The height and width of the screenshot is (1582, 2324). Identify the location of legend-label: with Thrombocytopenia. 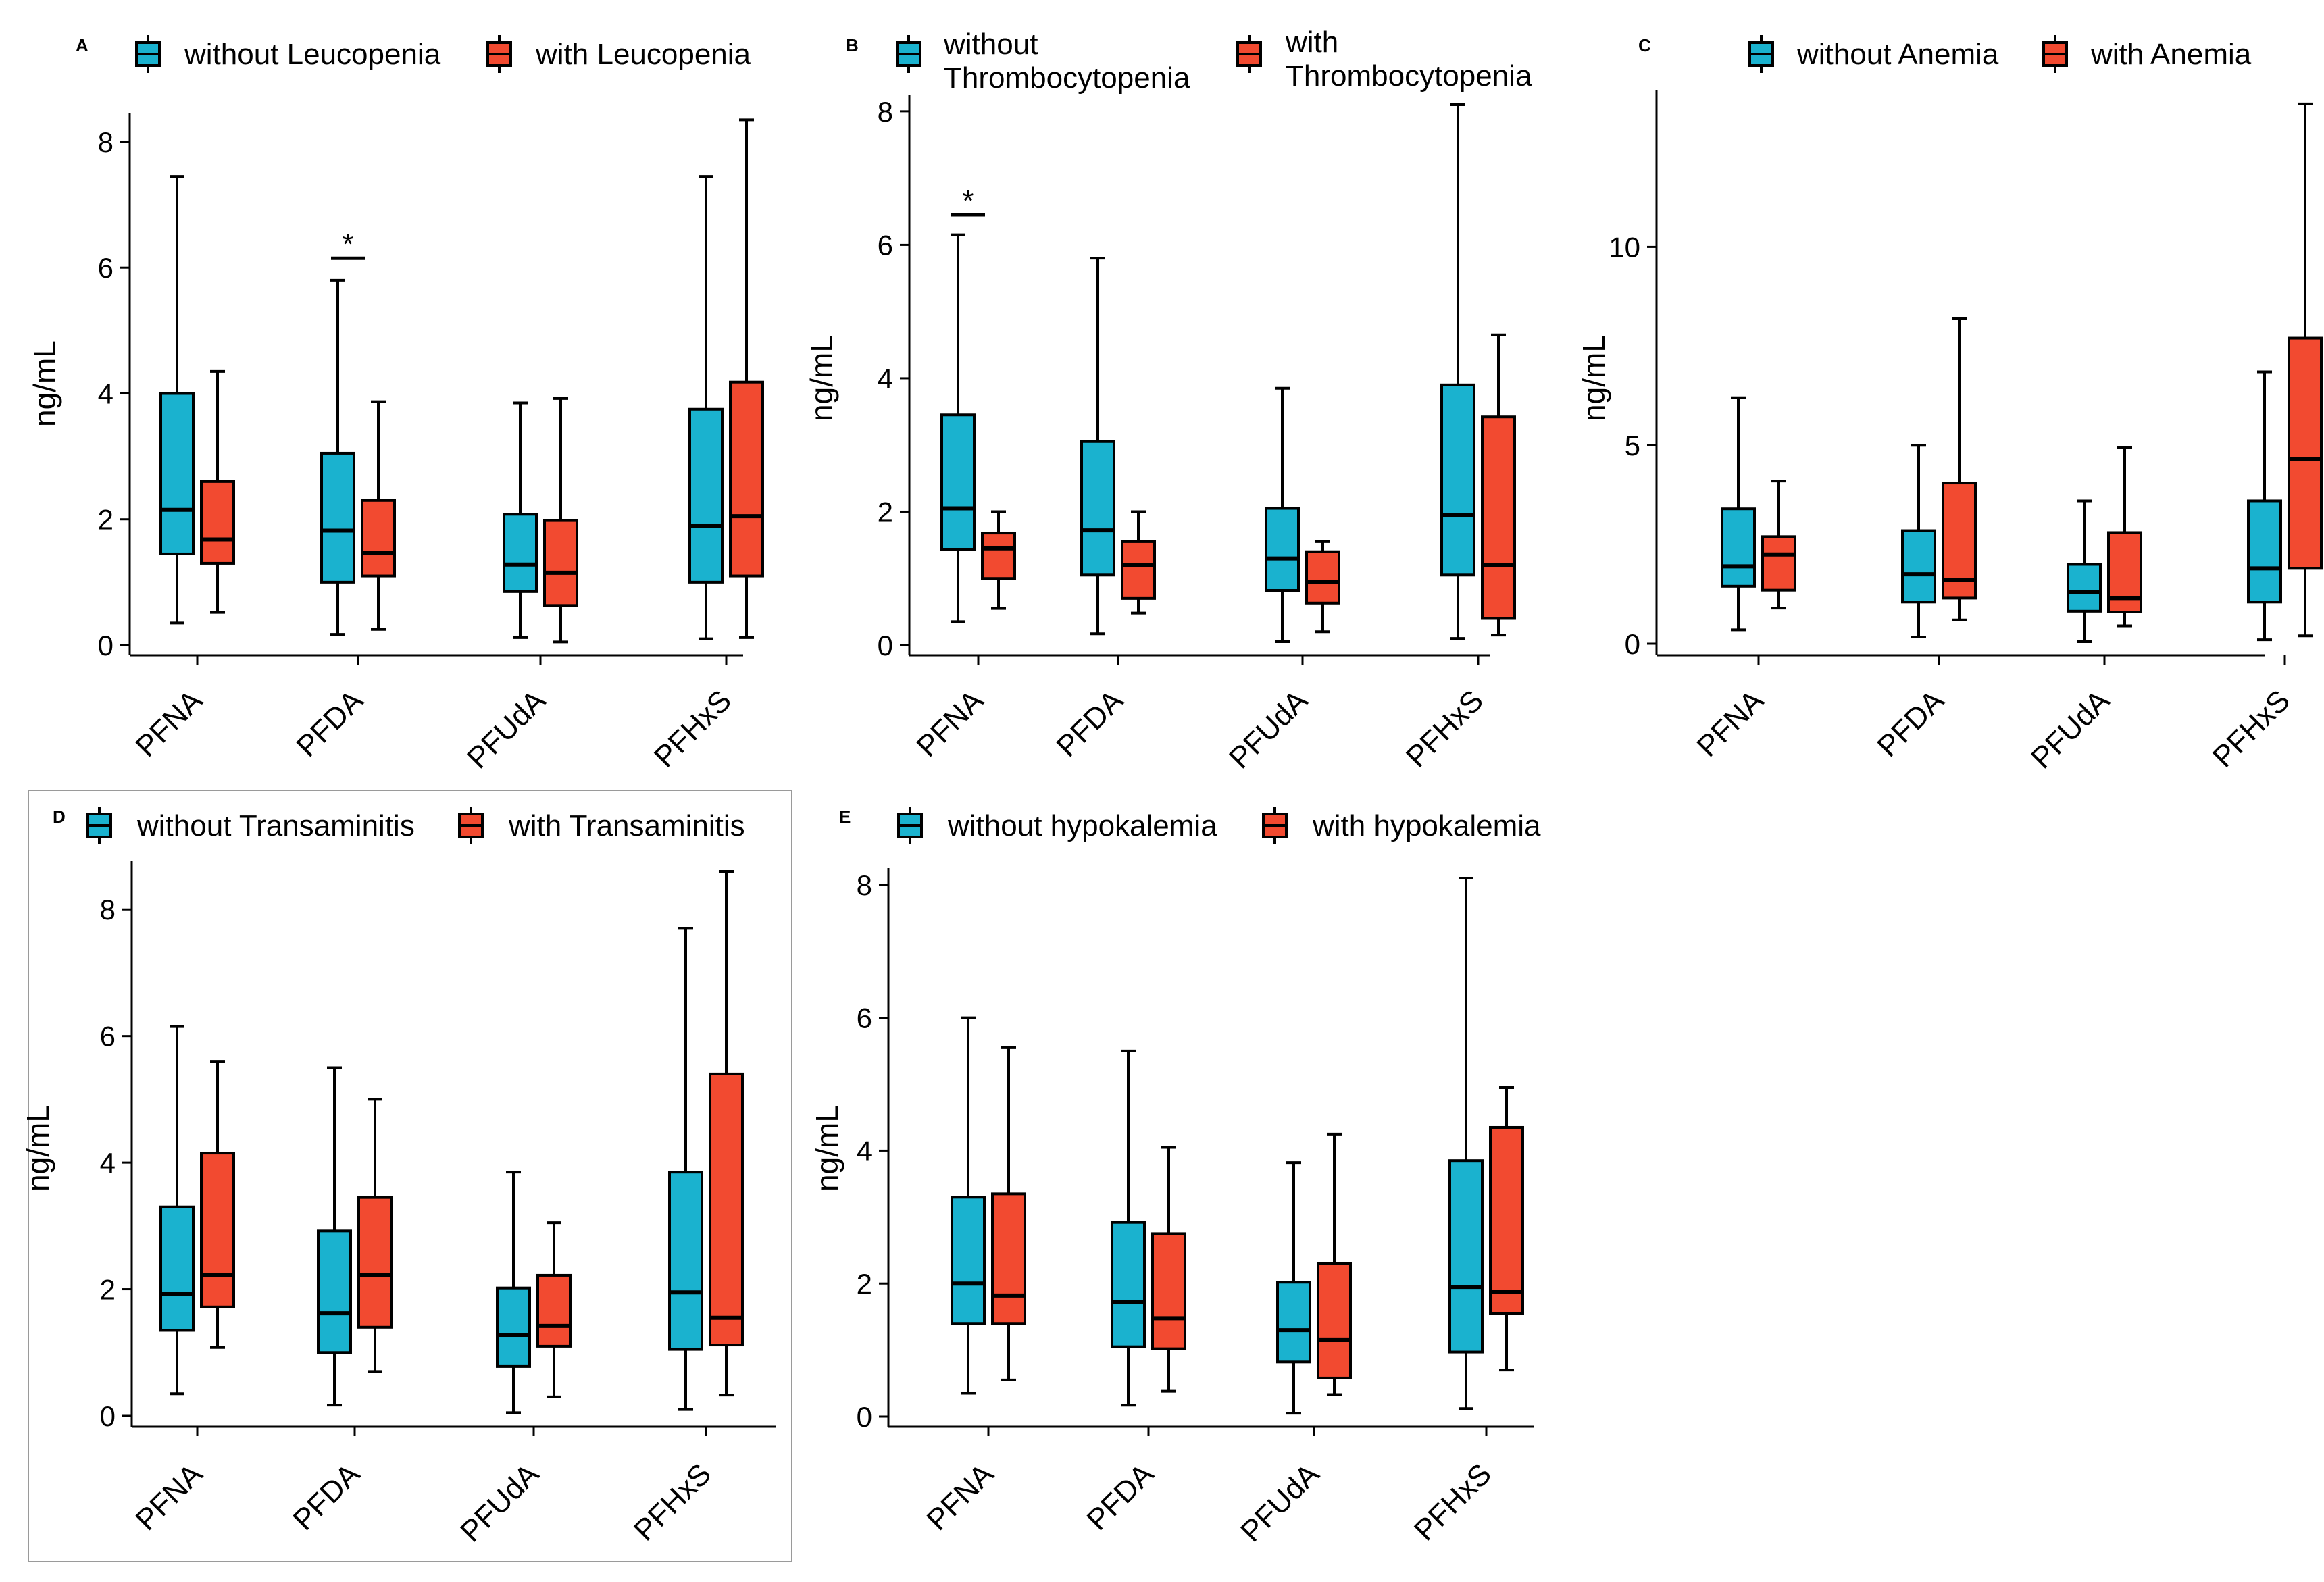
(1408, 59).